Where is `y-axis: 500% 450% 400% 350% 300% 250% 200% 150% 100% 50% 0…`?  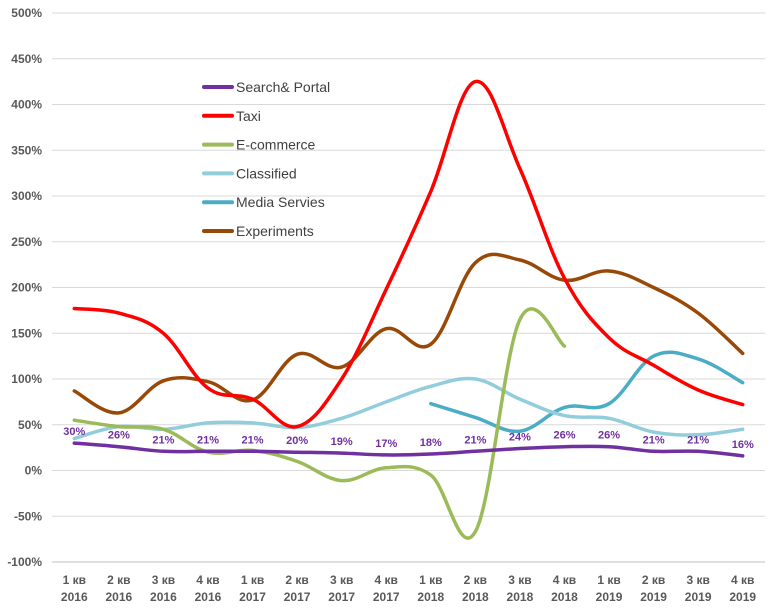 y-axis: 500% 450% 400% 350% 300% 250% 200% 150% 100% 50% 0… is located at coordinates (24, 287).